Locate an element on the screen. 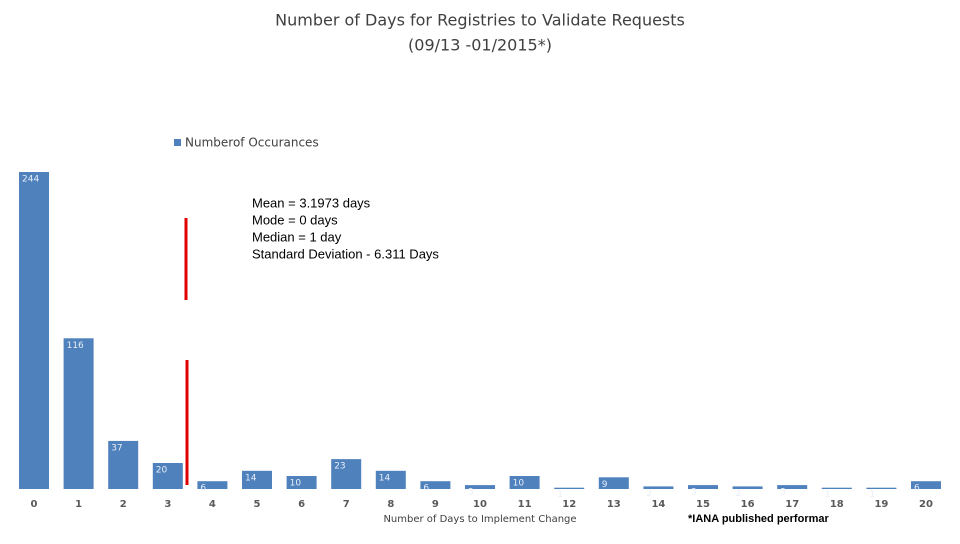 This screenshot has width=960, height=544. x-tick-label: 10 is located at coordinates (480, 504).